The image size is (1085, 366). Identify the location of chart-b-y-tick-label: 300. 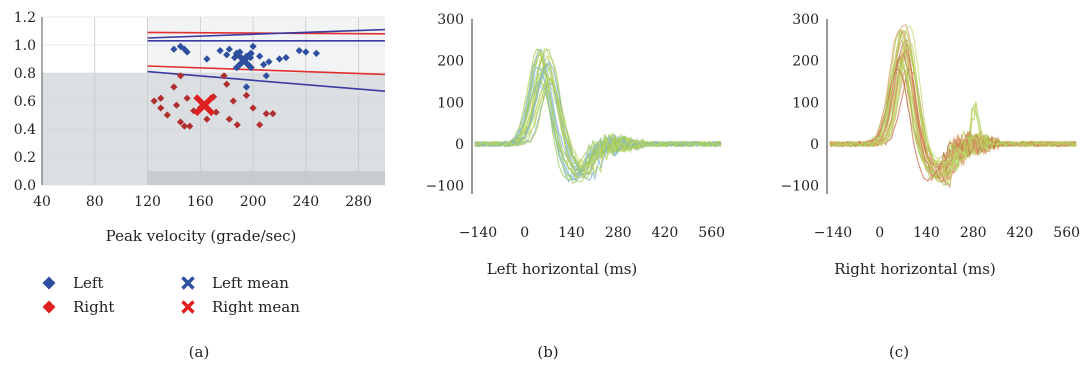
(450, 20).